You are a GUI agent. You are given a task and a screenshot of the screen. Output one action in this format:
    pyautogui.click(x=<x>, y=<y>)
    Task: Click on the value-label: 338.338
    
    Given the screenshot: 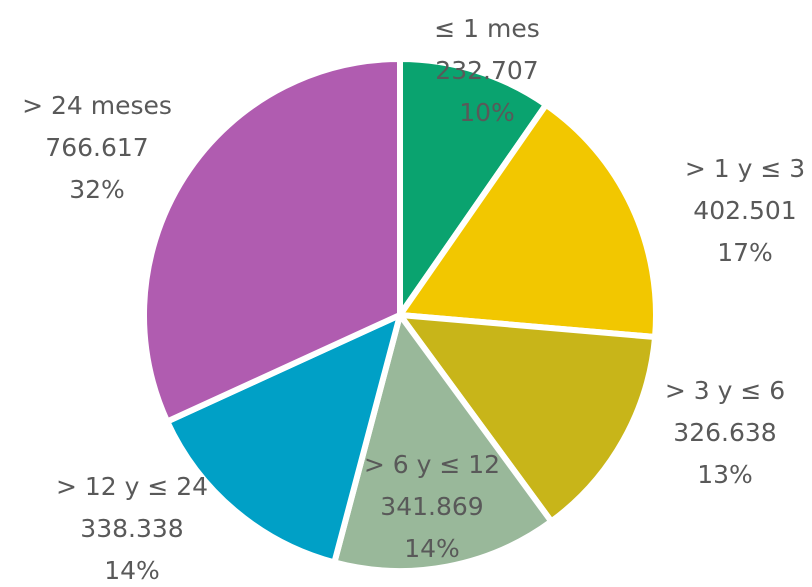 What is the action you would take?
    pyautogui.click(x=131, y=528)
    